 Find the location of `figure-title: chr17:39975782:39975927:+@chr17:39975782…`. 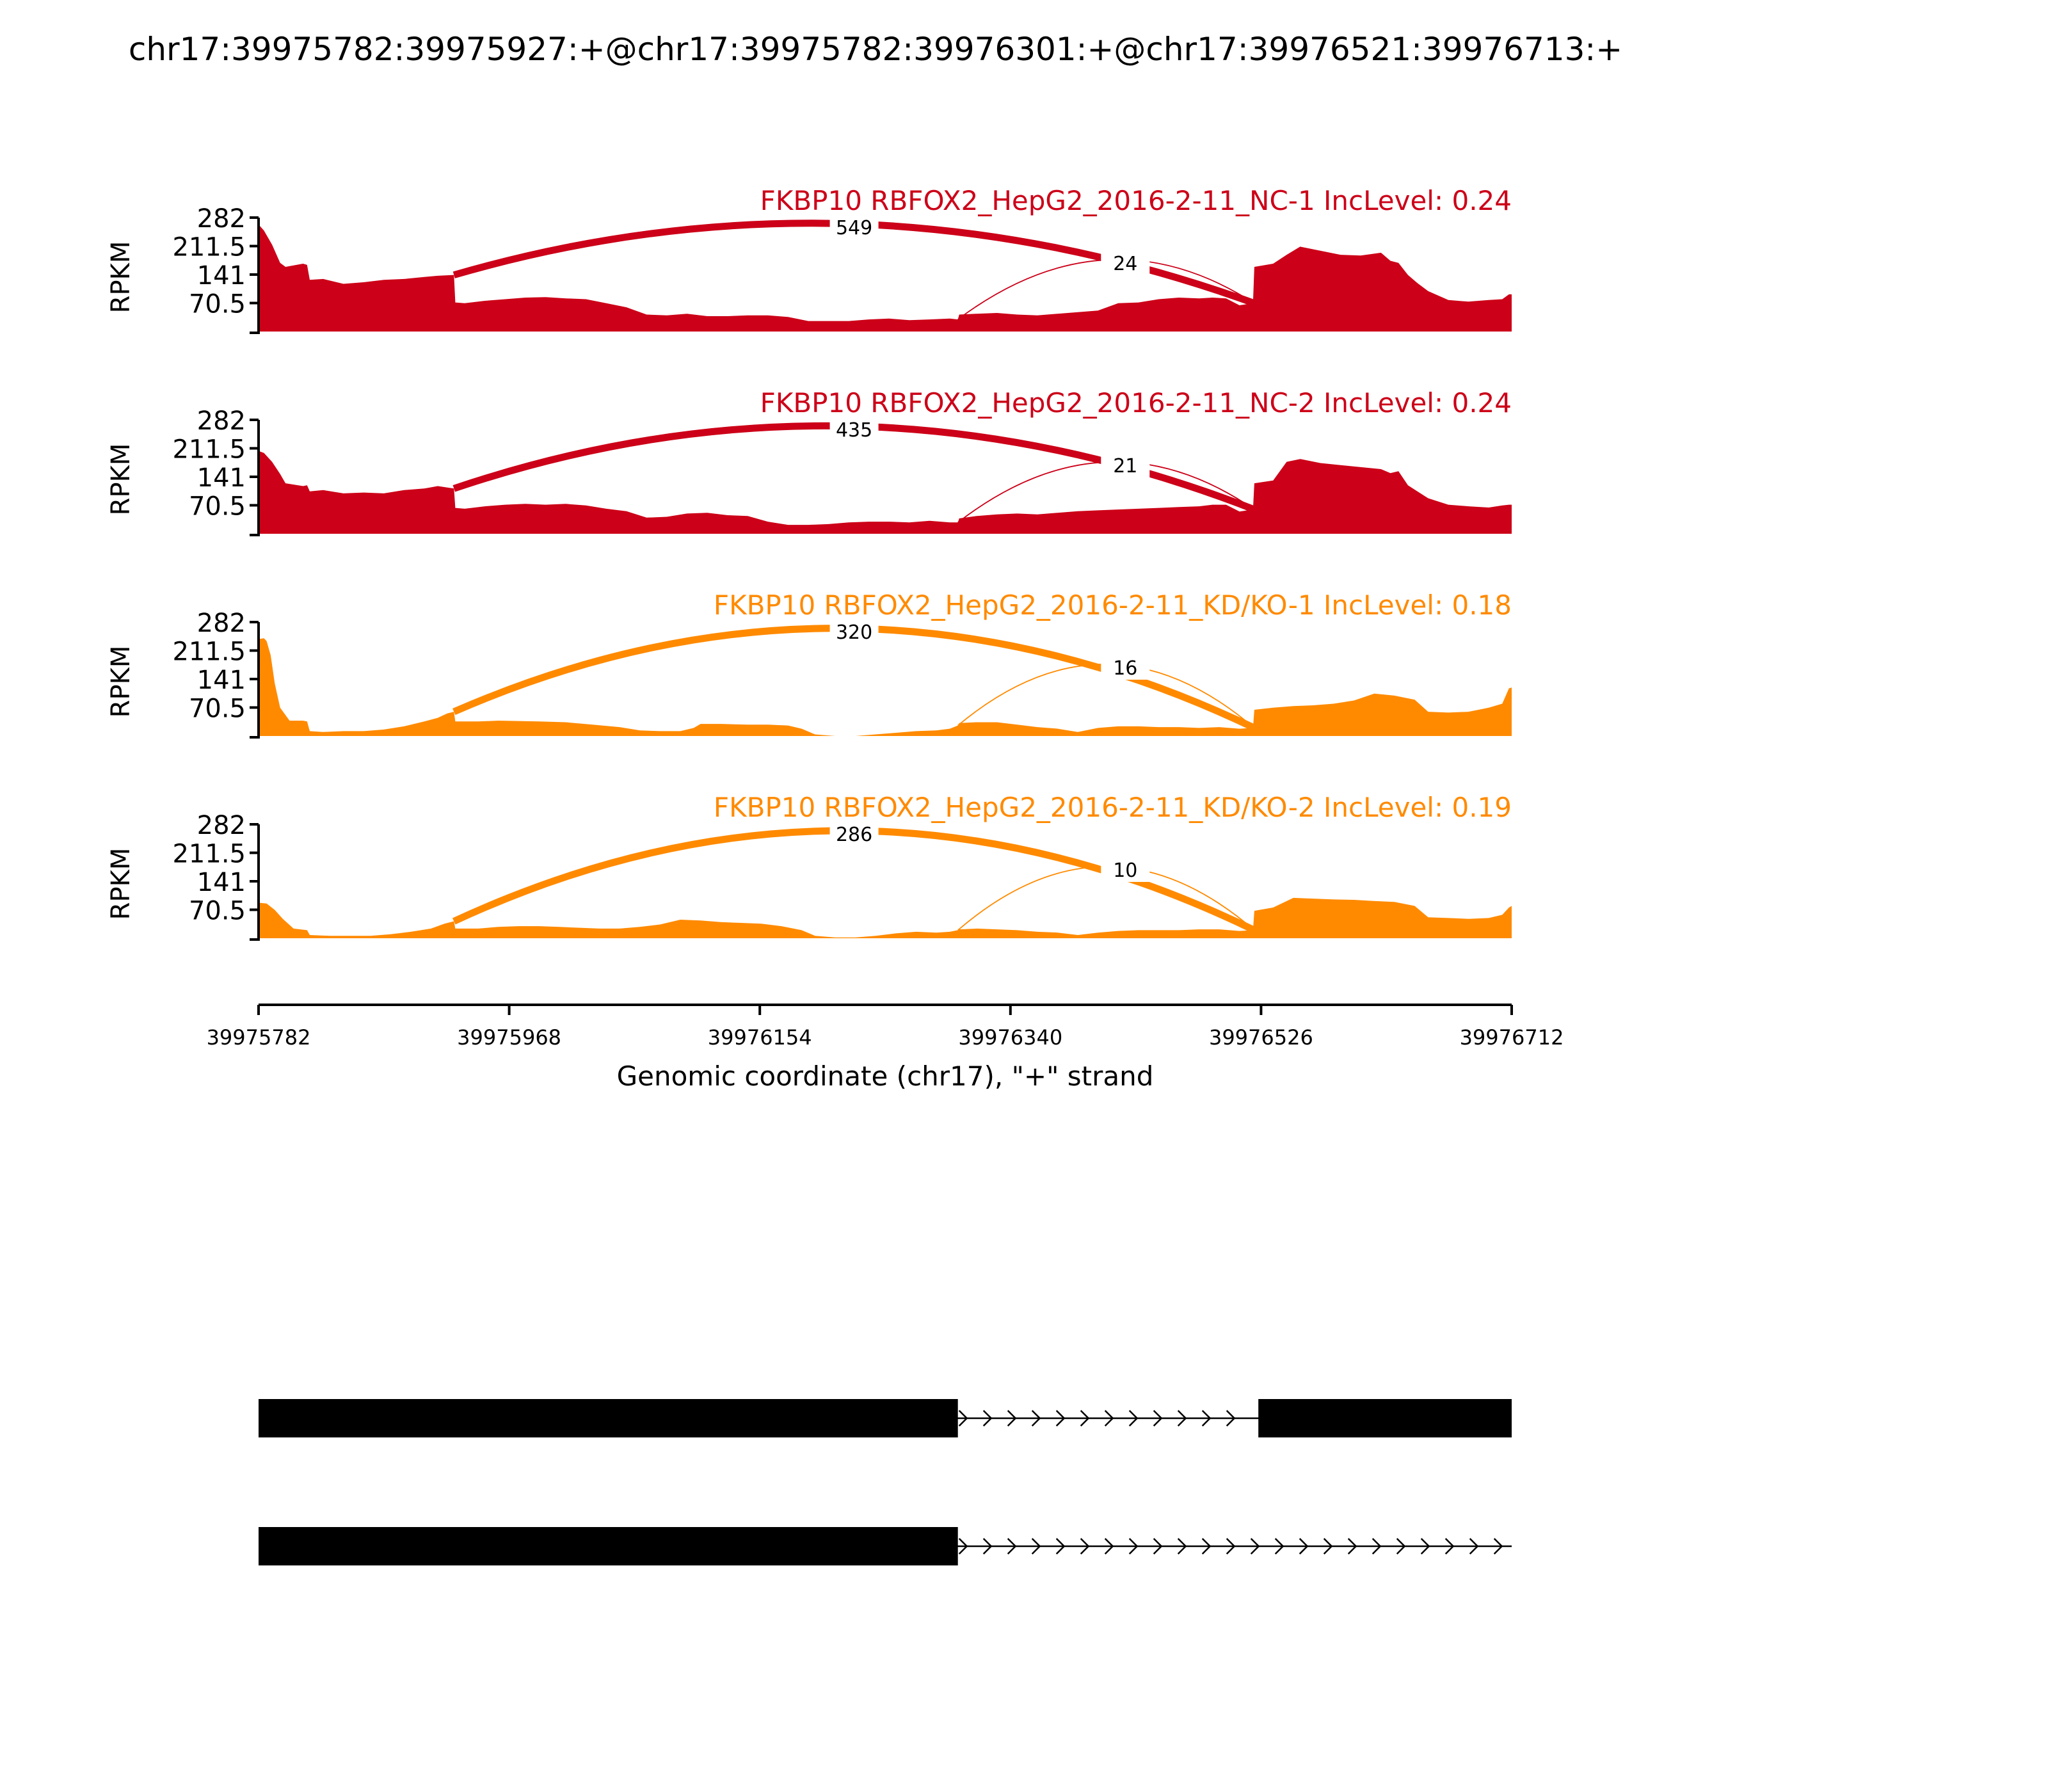

figure-title: chr17:39975782:39975927:+@chr17:39975782… is located at coordinates (875, 49).